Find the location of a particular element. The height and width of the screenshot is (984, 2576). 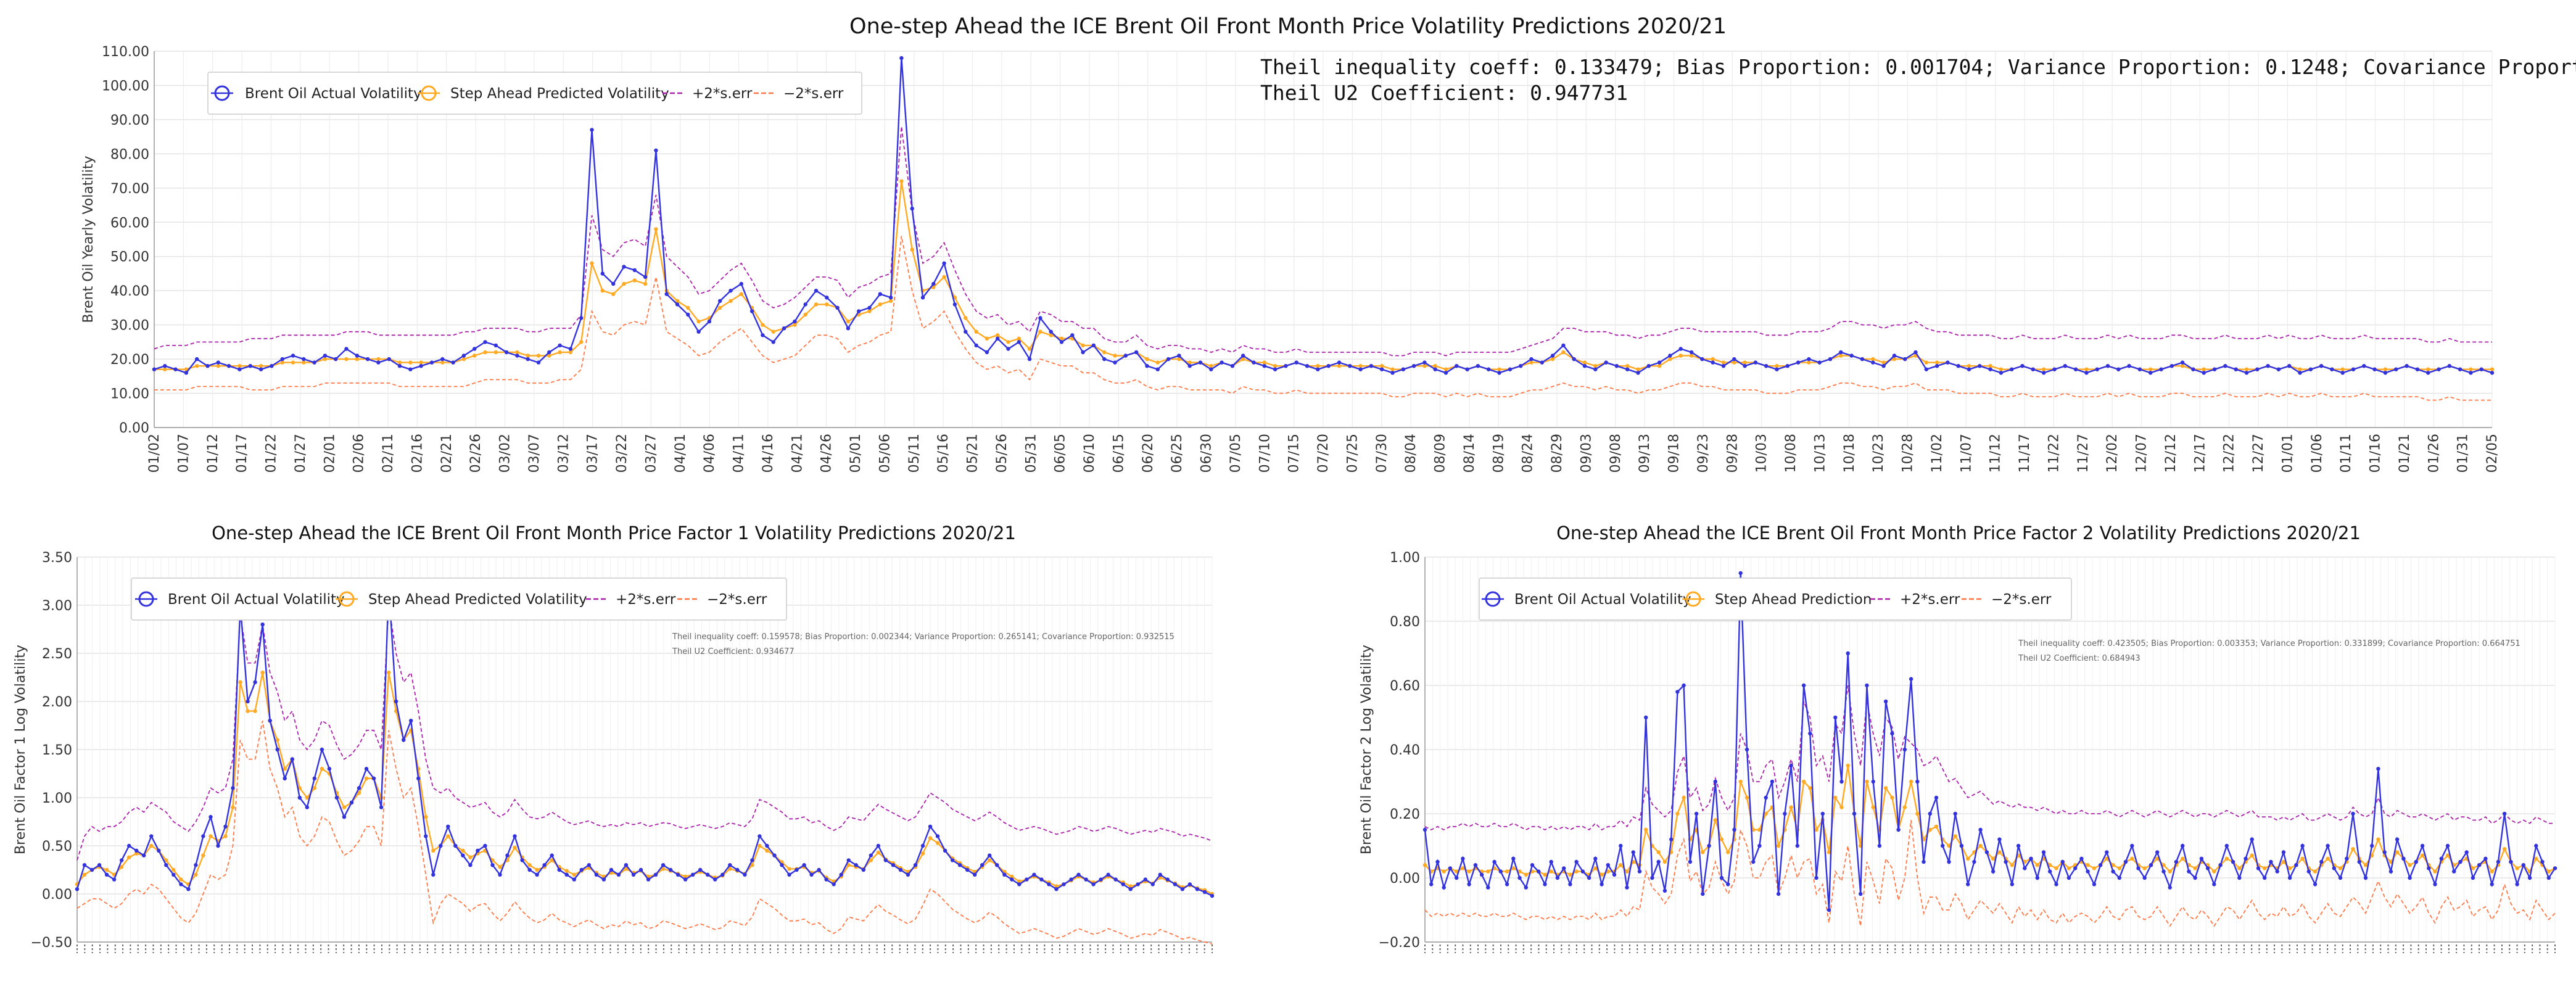

x-tick-label: 05/31 is located at coordinates (1031, 453).